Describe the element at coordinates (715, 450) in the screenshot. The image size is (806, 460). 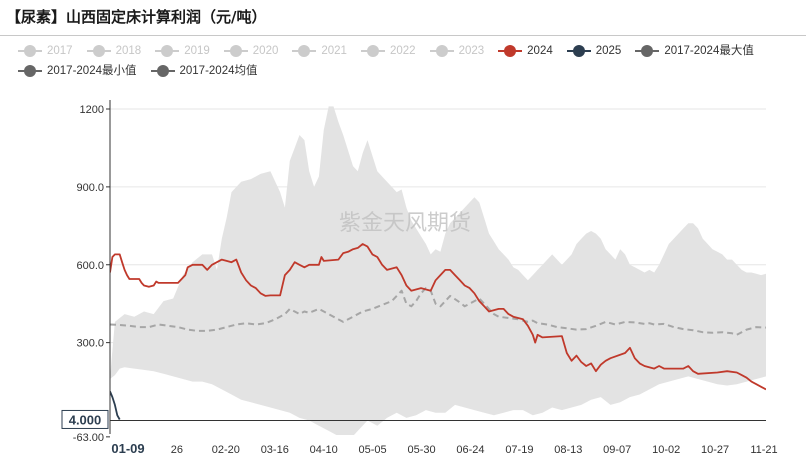
I see `x-tick-label: 10-27` at that location.